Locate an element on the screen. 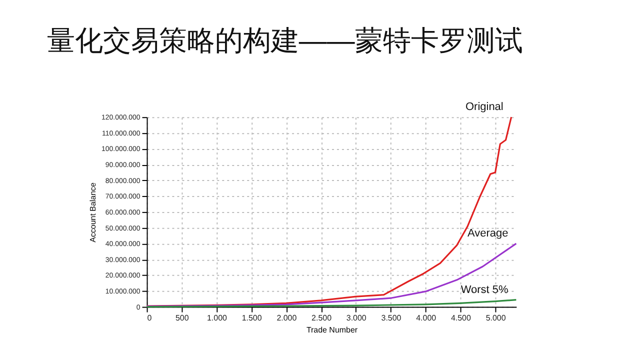  series-label: Worst 5% is located at coordinates (484, 290).